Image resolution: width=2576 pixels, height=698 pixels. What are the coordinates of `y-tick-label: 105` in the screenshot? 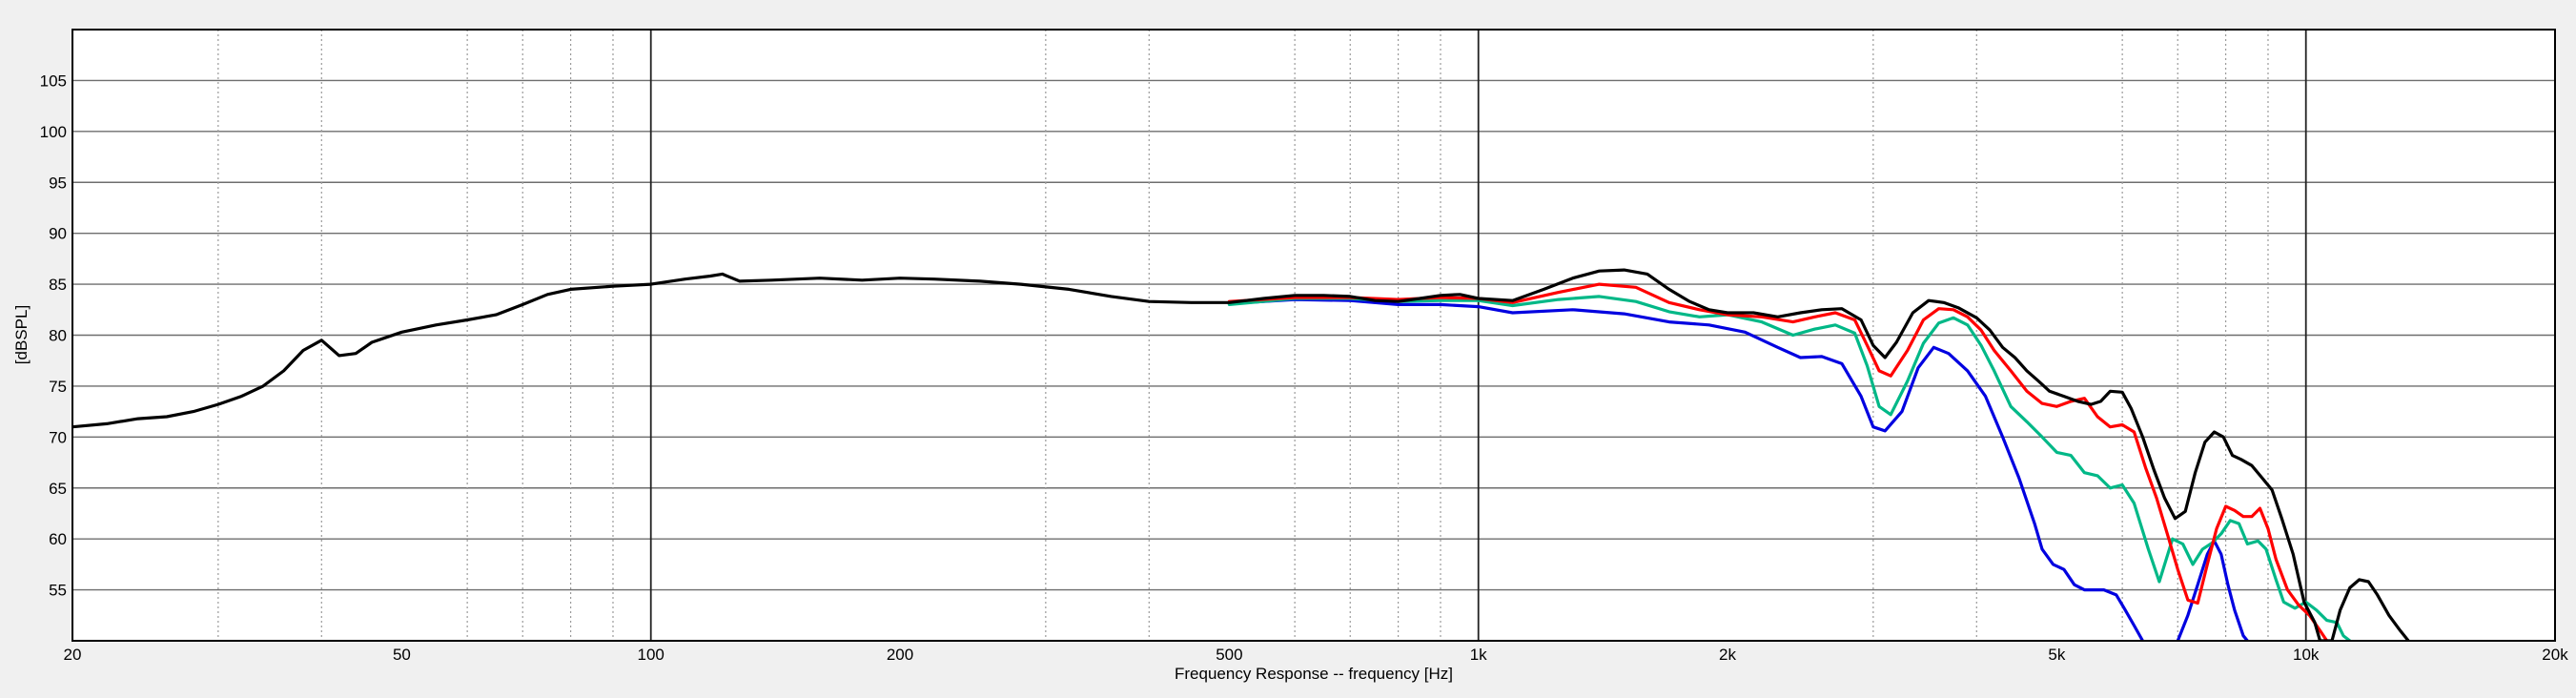 It's located at (53, 81).